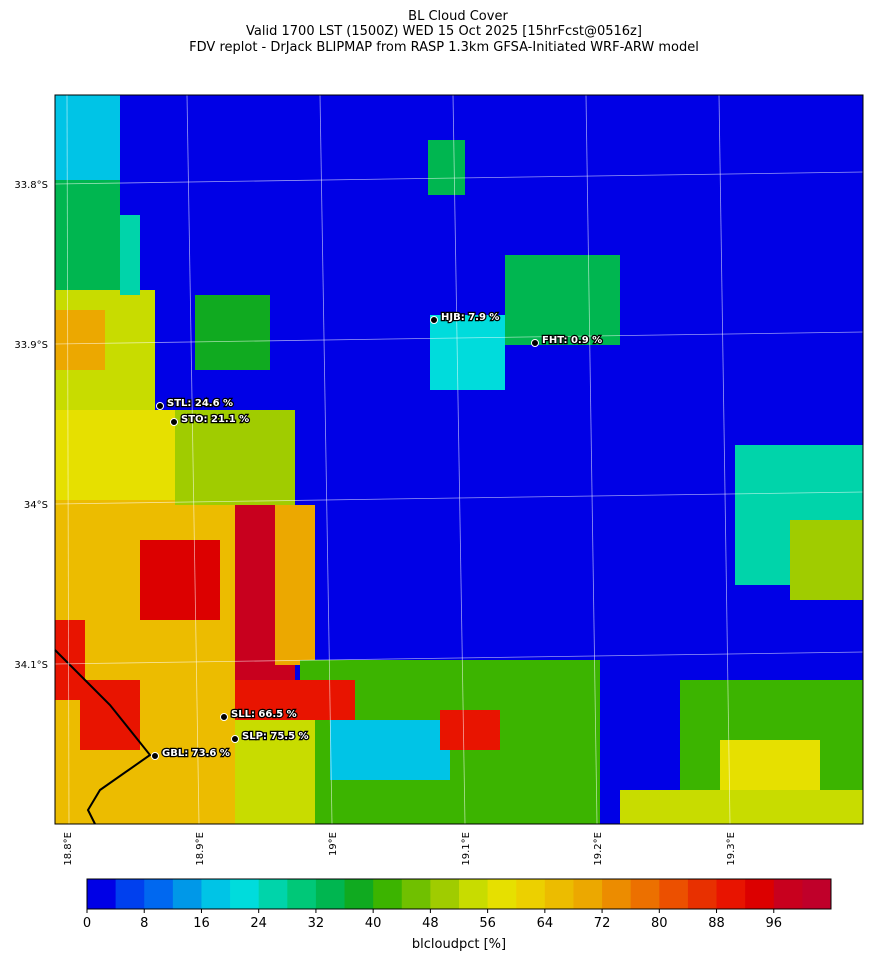 Image resolution: width=873 pixels, height=962 pixels. Describe the element at coordinates (196, 753) in the screenshot. I see `station-label: GBL: 73.6 %` at that location.